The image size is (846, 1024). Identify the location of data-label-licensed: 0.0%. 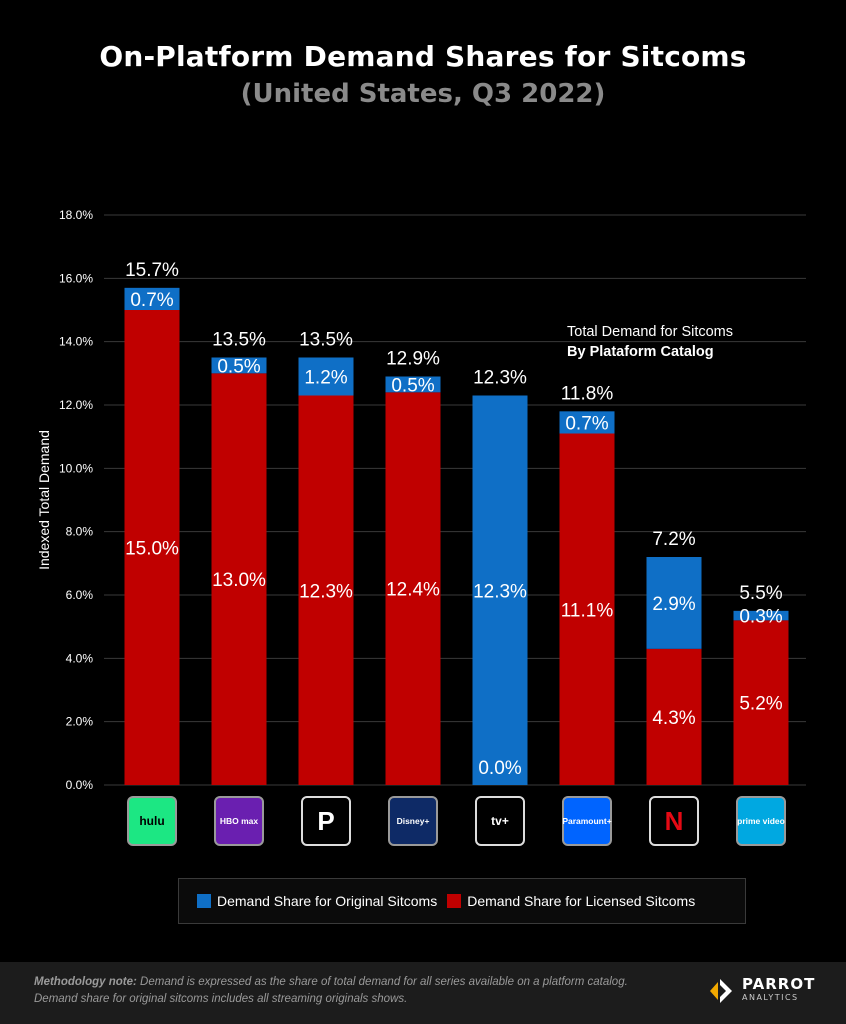
(499, 768).